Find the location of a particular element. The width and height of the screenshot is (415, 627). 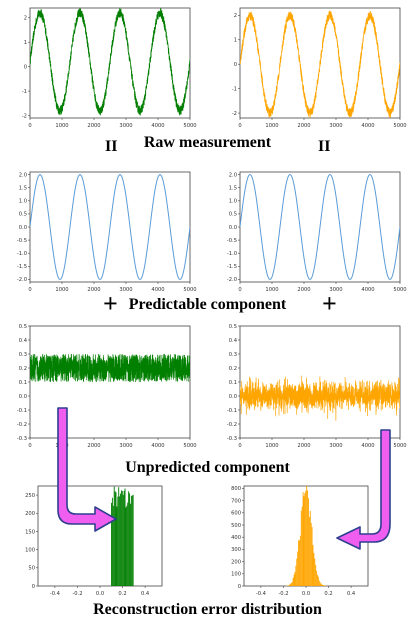

raw-left-xtick-label: 1000 is located at coordinates (61, 126).